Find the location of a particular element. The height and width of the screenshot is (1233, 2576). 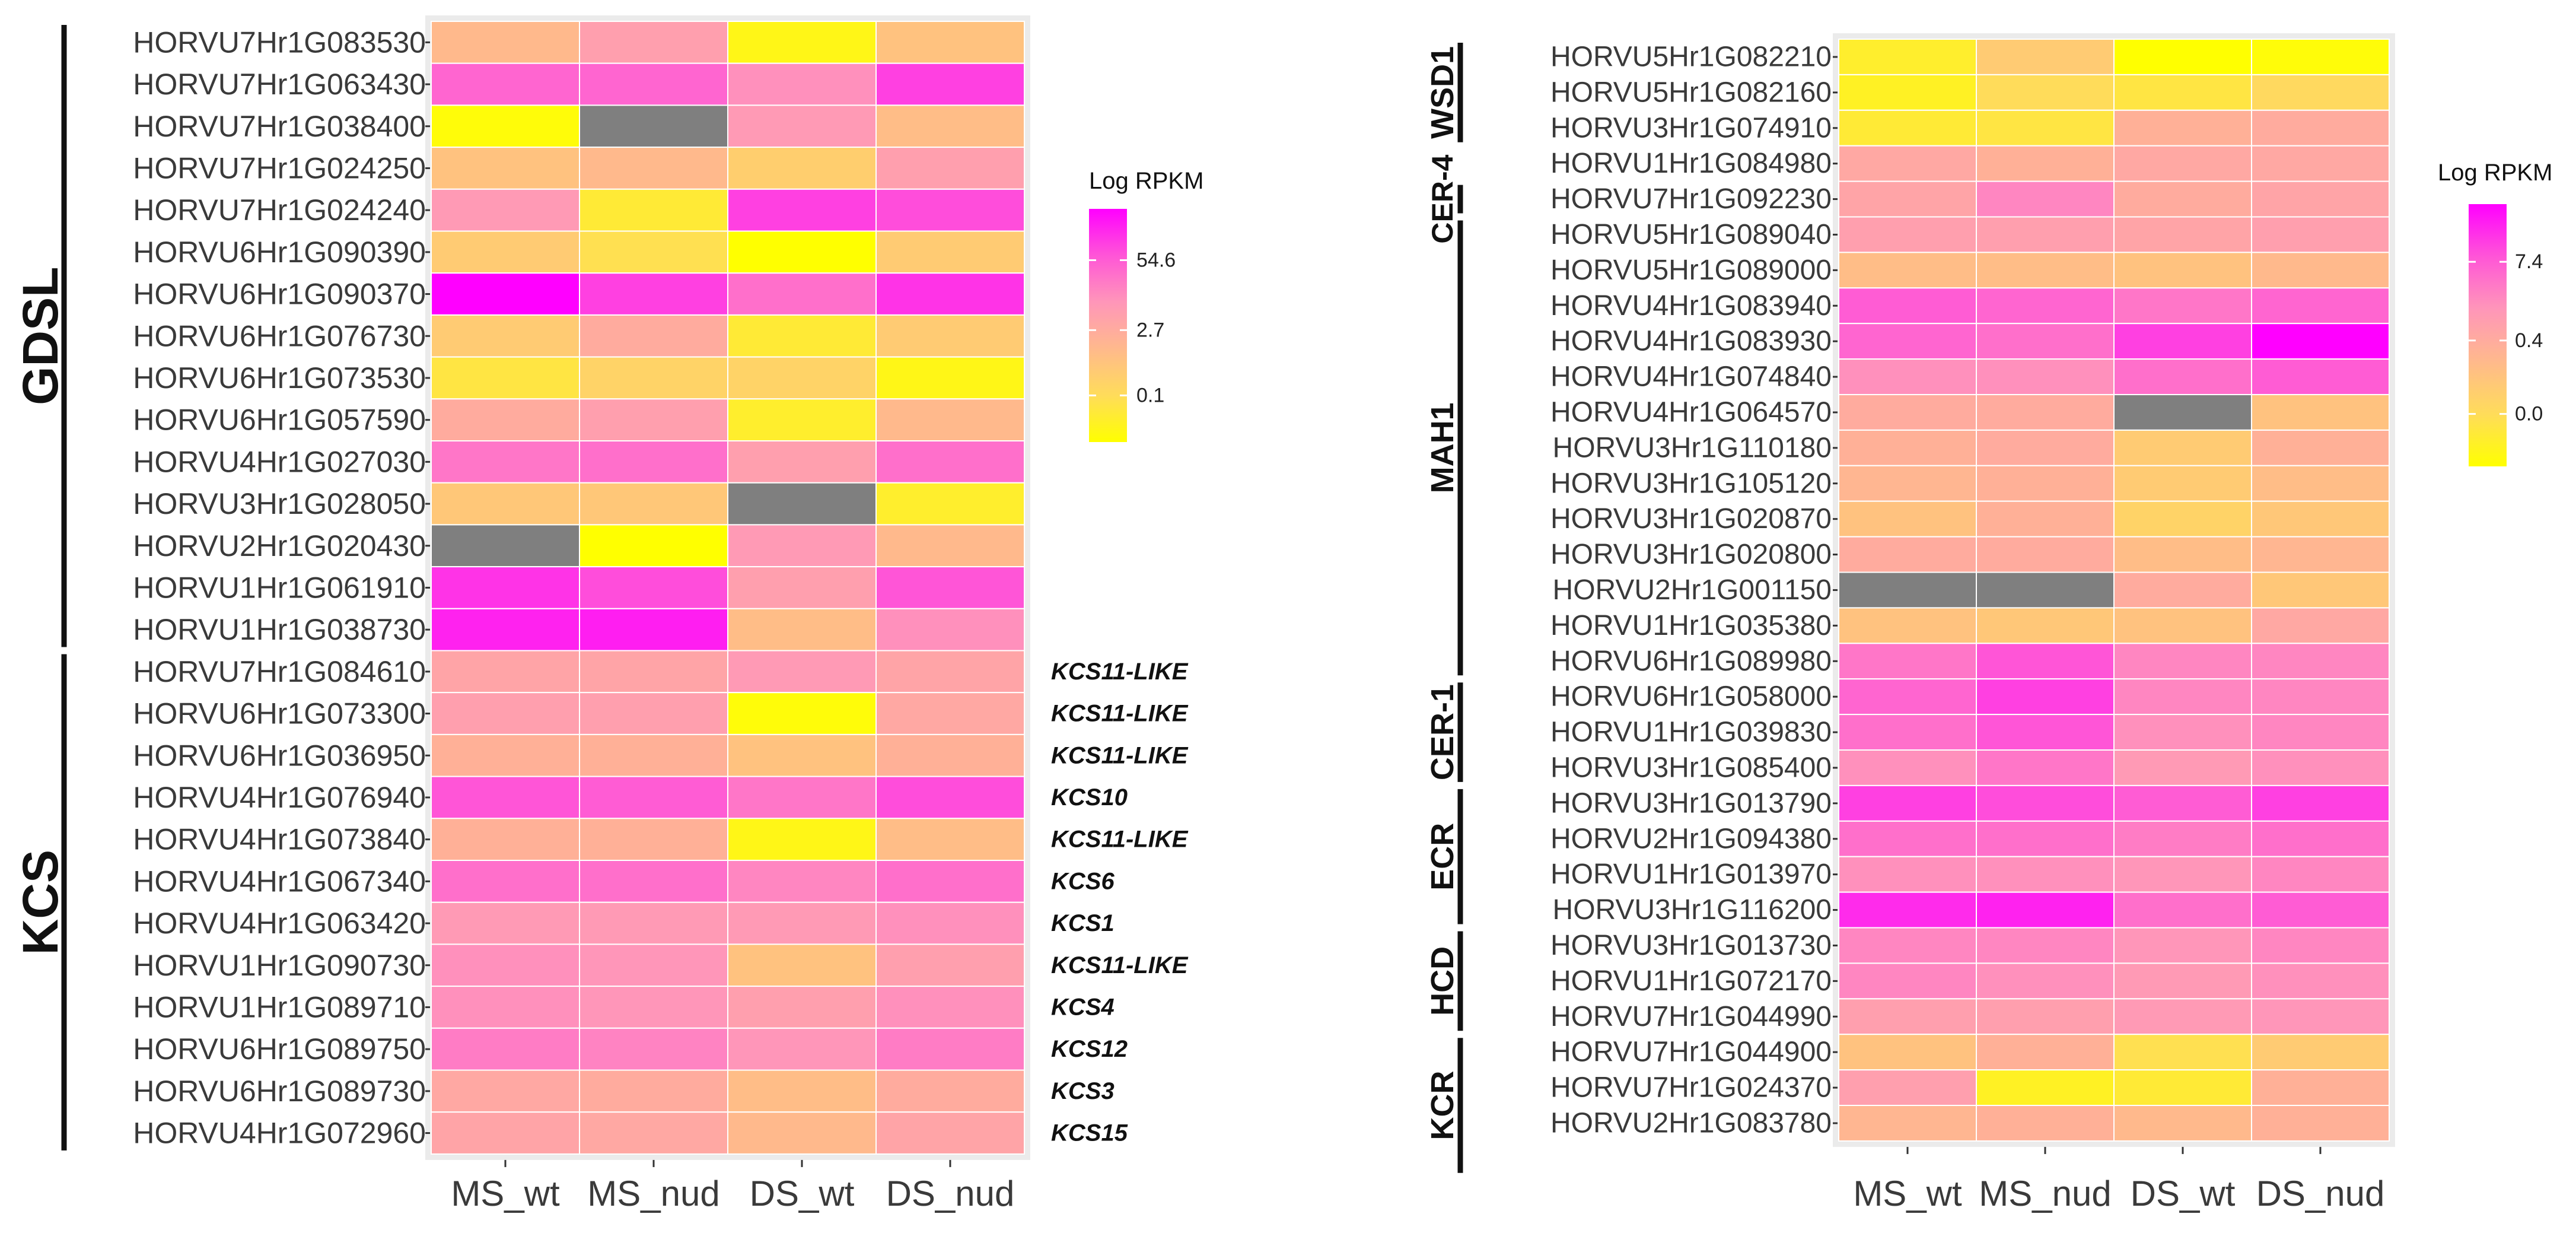

column-label: DS_nud is located at coordinates (950, 1193).